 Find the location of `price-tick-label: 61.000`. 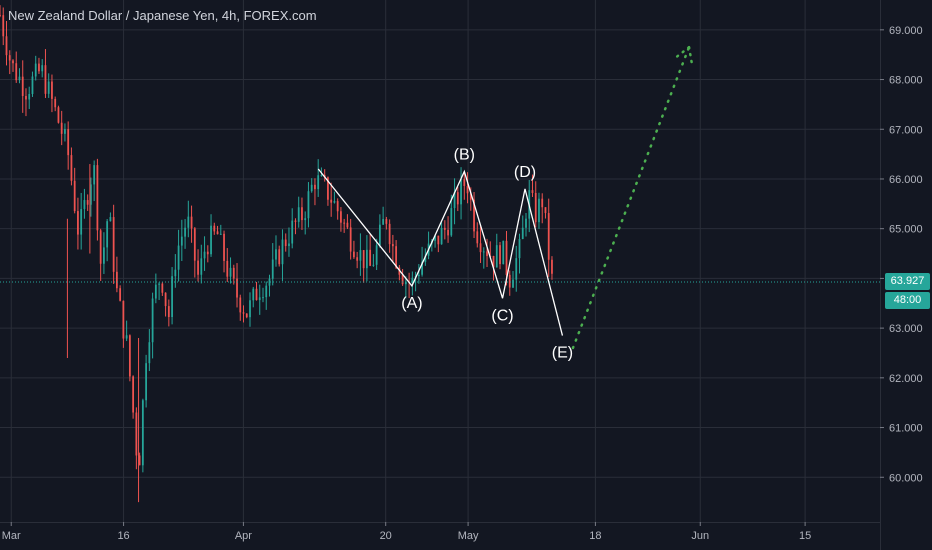

price-tick-label: 61.000 is located at coordinates (906, 429).